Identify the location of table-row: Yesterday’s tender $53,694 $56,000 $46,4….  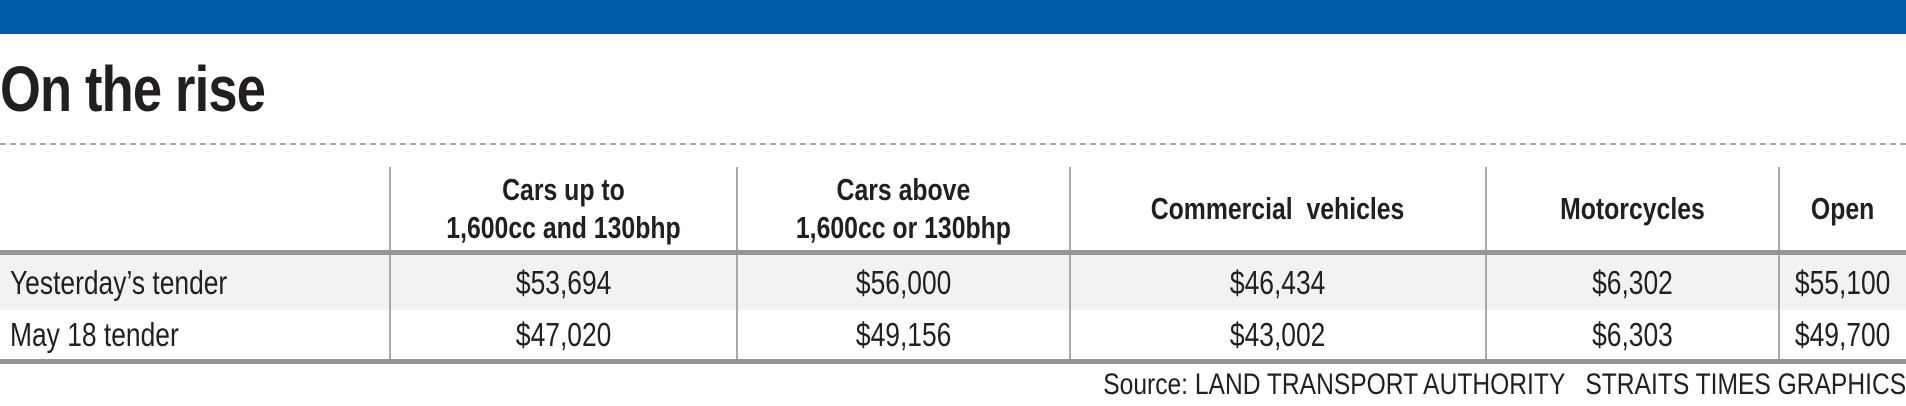
(953, 281).